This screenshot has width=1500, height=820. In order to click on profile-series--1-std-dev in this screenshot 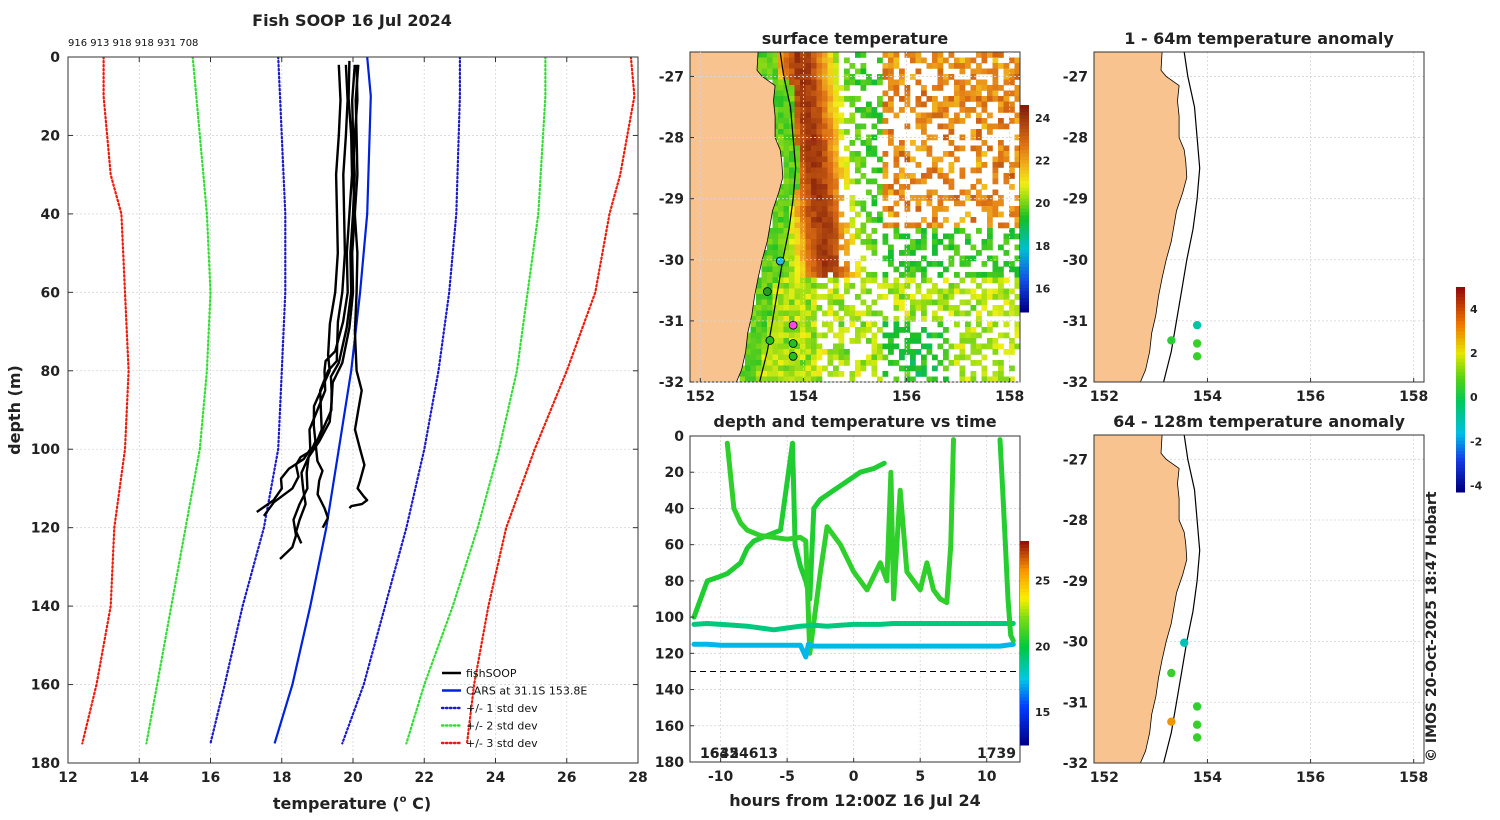, I will do `click(248, 401)`.